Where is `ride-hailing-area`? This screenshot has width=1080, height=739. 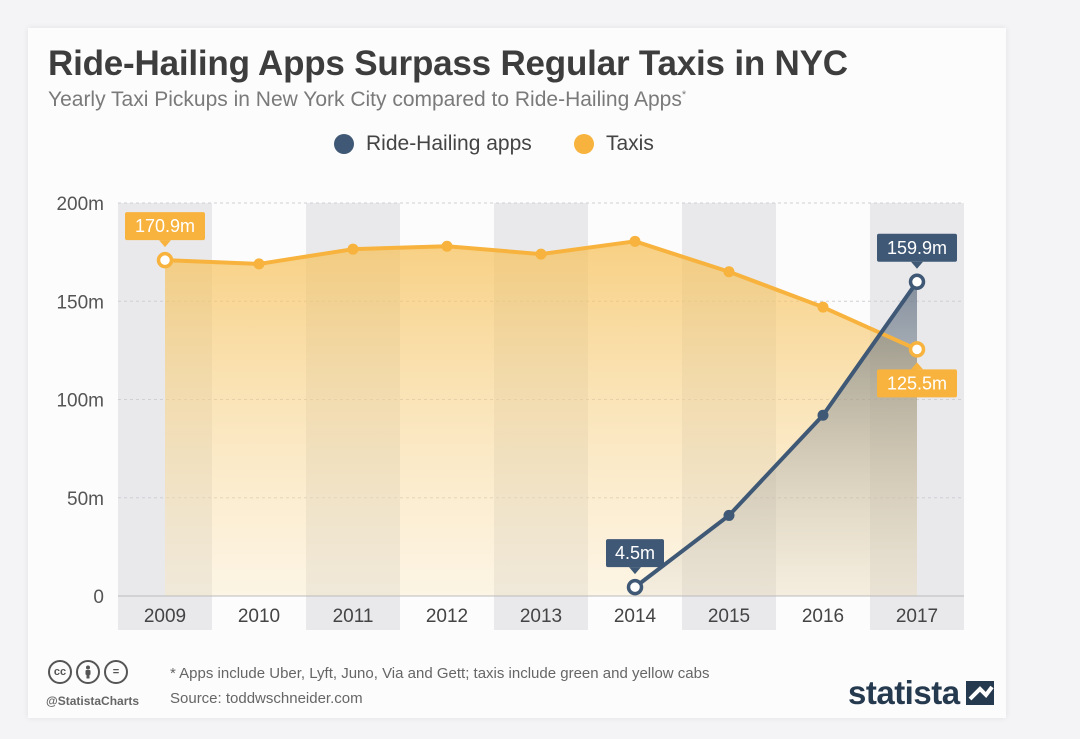 ride-hailing-area is located at coordinates (776, 438).